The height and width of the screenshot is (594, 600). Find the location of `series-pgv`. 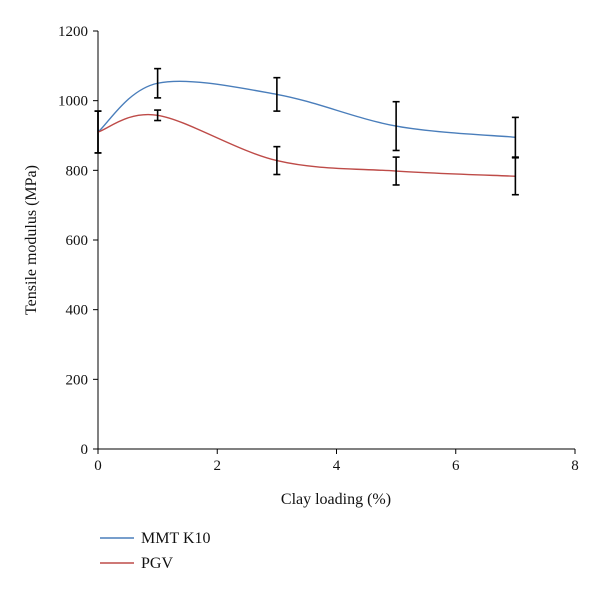

series-pgv is located at coordinates (306, 152).